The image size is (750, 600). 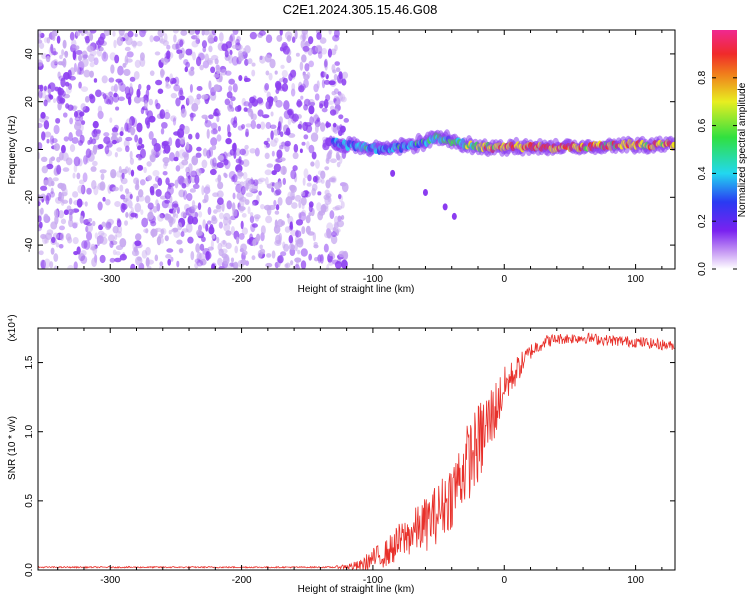 What do you see at coordinates (12, 448) in the screenshot?
I see `snr-y-label: SNR (10 * v/v)` at bounding box center [12, 448].